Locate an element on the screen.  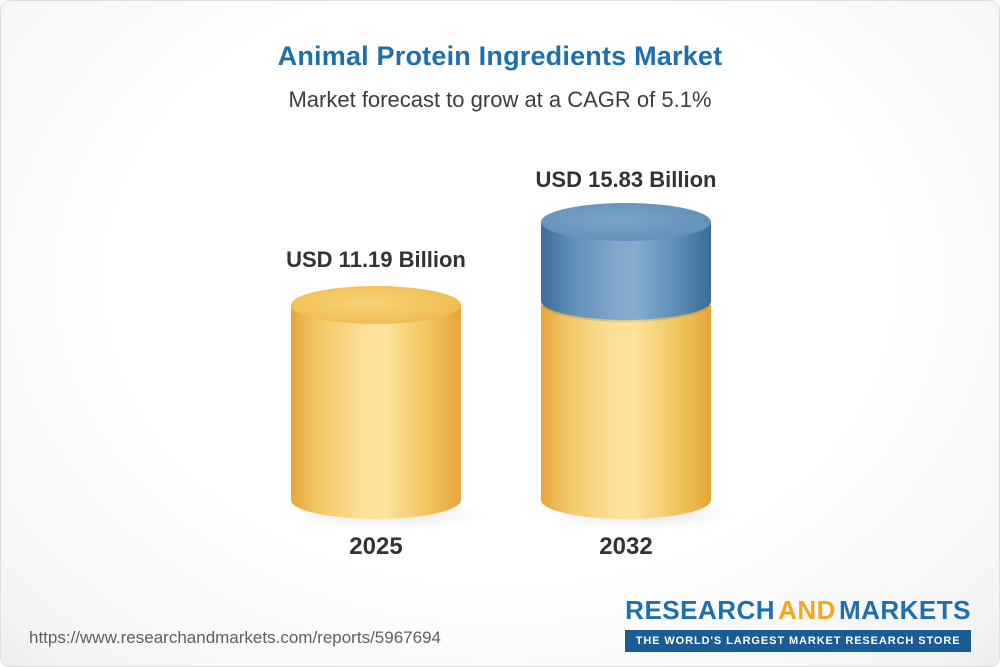
value-label-2025: USD 11.19 Billion is located at coordinates (376, 259).